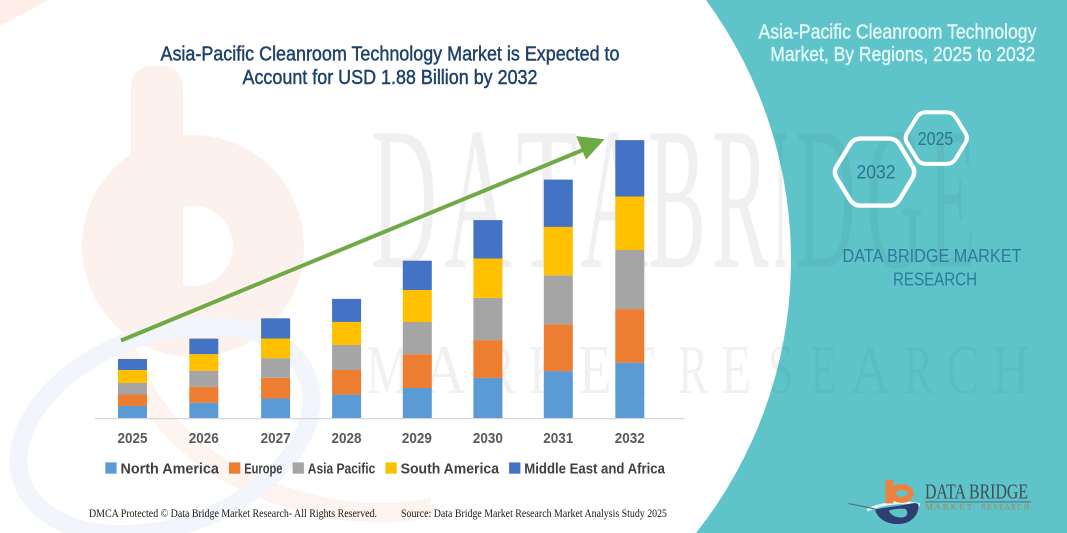 This screenshot has height=533, width=1067. I want to click on svg-text: North America, so click(170, 470).